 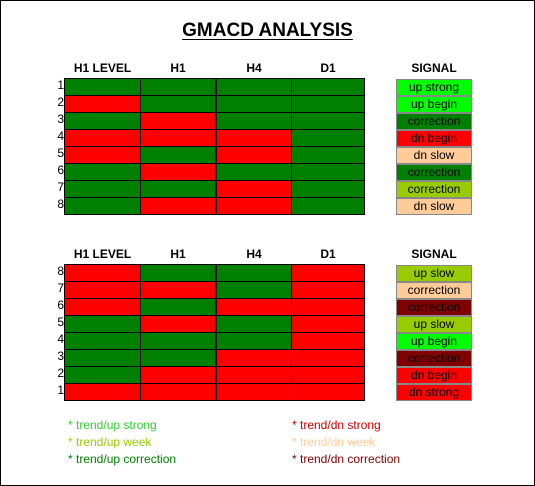 I want to click on legend-item: * trend/dn correction, so click(x=346, y=459).